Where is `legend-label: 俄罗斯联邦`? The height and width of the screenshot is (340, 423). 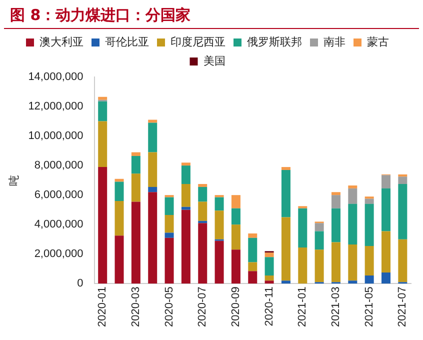
legend-label: 俄罗斯联邦 is located at coordinates (274, 42).